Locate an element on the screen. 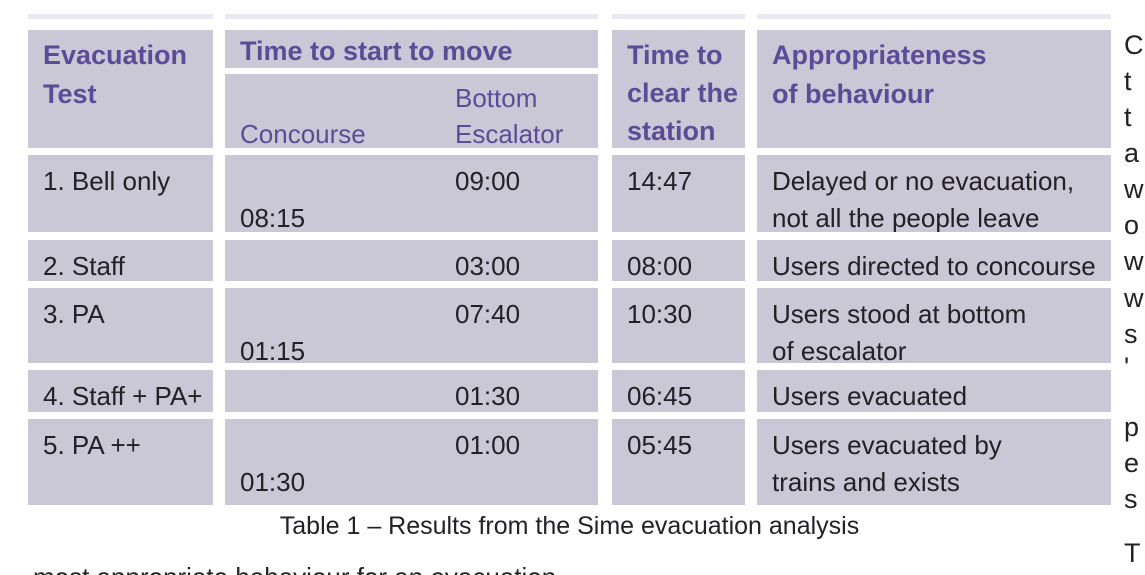 The image size is (1145, 575). subheader-bottom-escalator: Bottom Escalator is located at coordinates (509, 115).